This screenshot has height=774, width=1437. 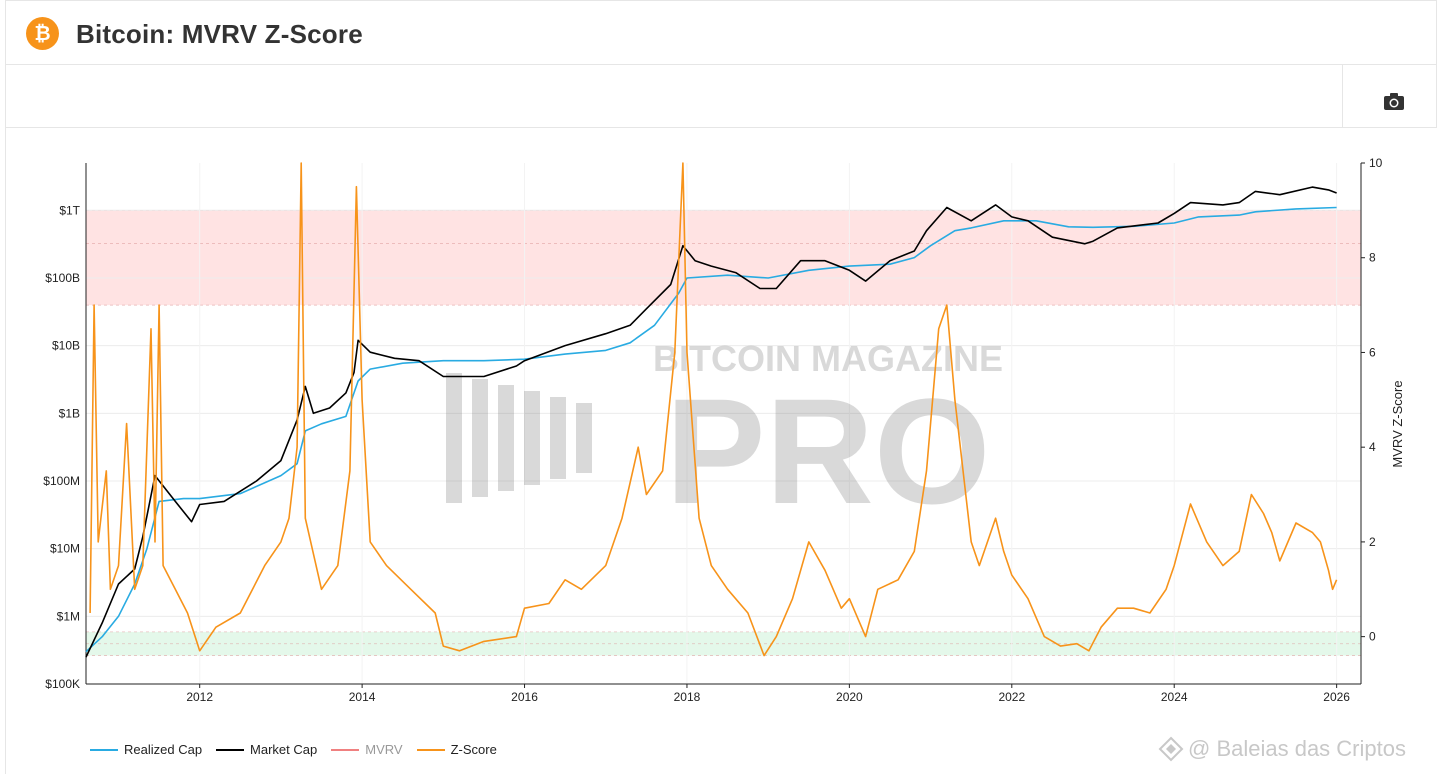 I want to click on legend-item-market-cap: Market Cap, so click(x=266, y=749).